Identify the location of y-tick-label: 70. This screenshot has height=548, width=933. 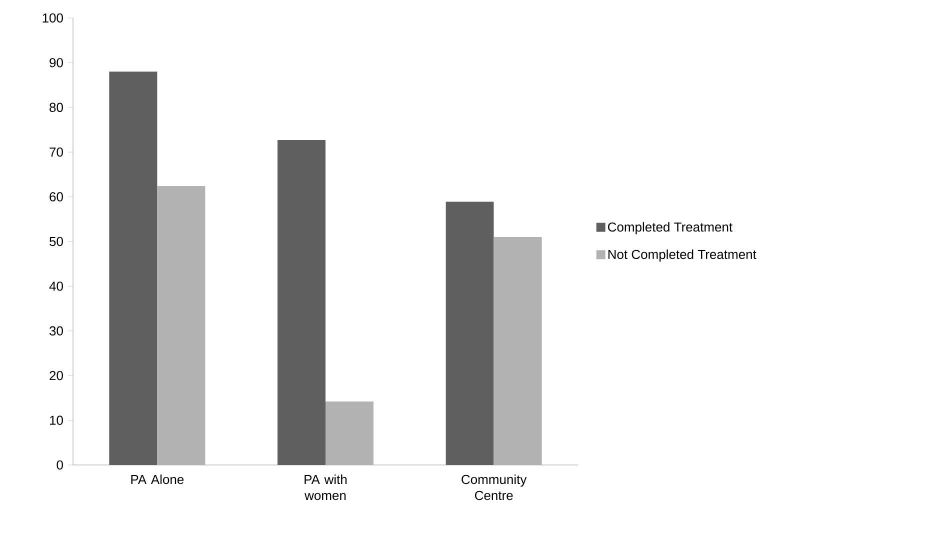
(56, 152).